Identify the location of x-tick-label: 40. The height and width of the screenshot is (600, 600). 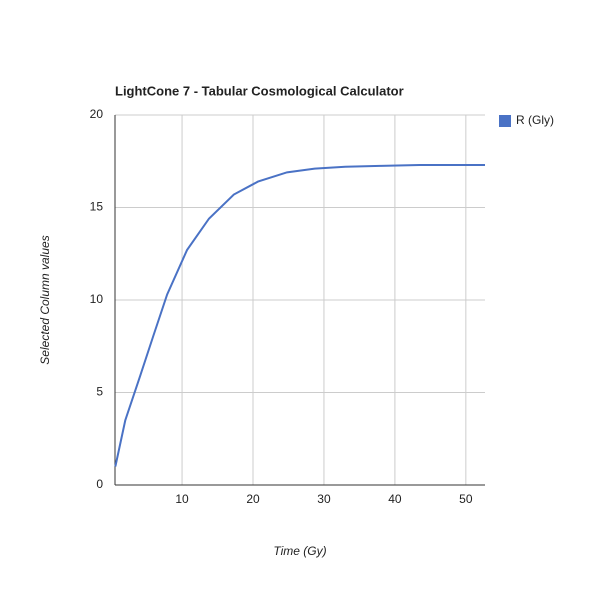
(395, 499).